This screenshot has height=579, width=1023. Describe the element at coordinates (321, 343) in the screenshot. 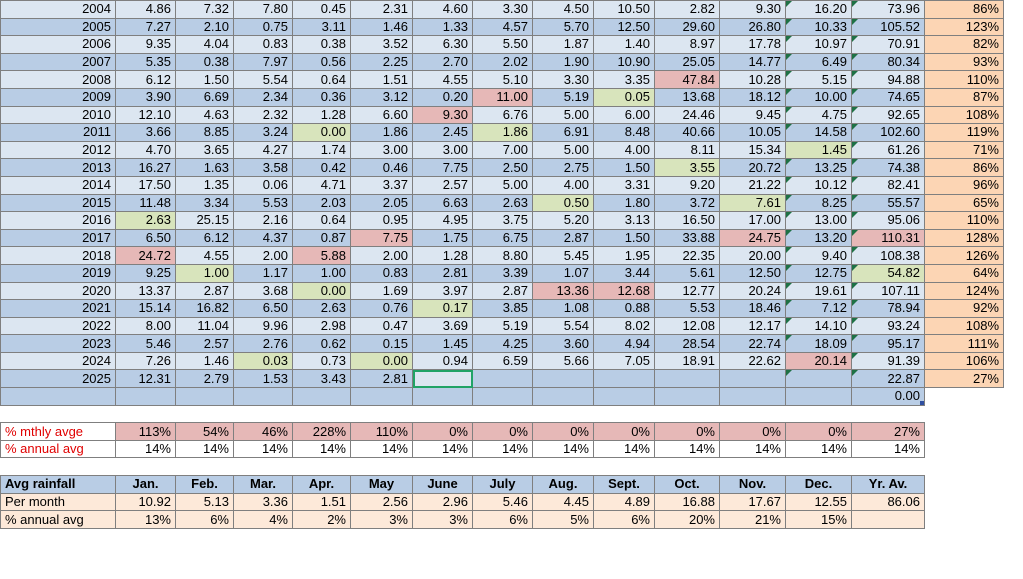

I see `month-value-cell: 0.62` at that location.